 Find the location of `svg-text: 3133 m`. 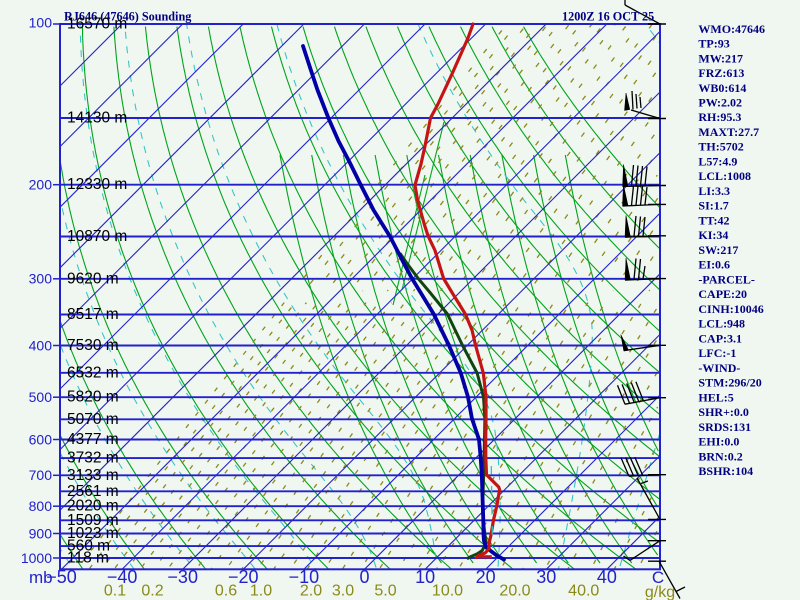

svg-text: 3133 m is located at coordinates (93, 475).